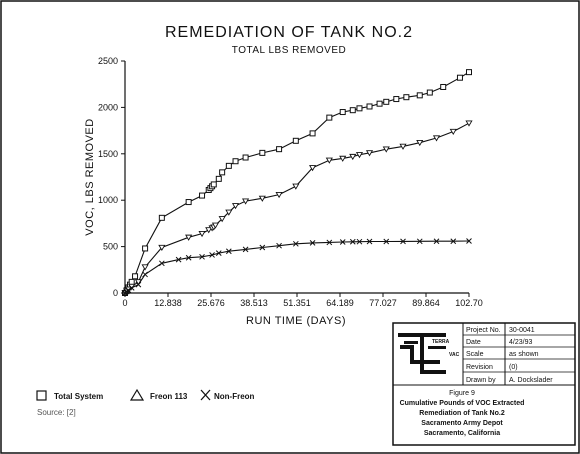 This screenshot has width=580, height=454. What do you see at coordinates (90, 176) in the screenshot?
I see `y-axis-label: VOC, LBS REMOVED` at bounding box center [90, 176].